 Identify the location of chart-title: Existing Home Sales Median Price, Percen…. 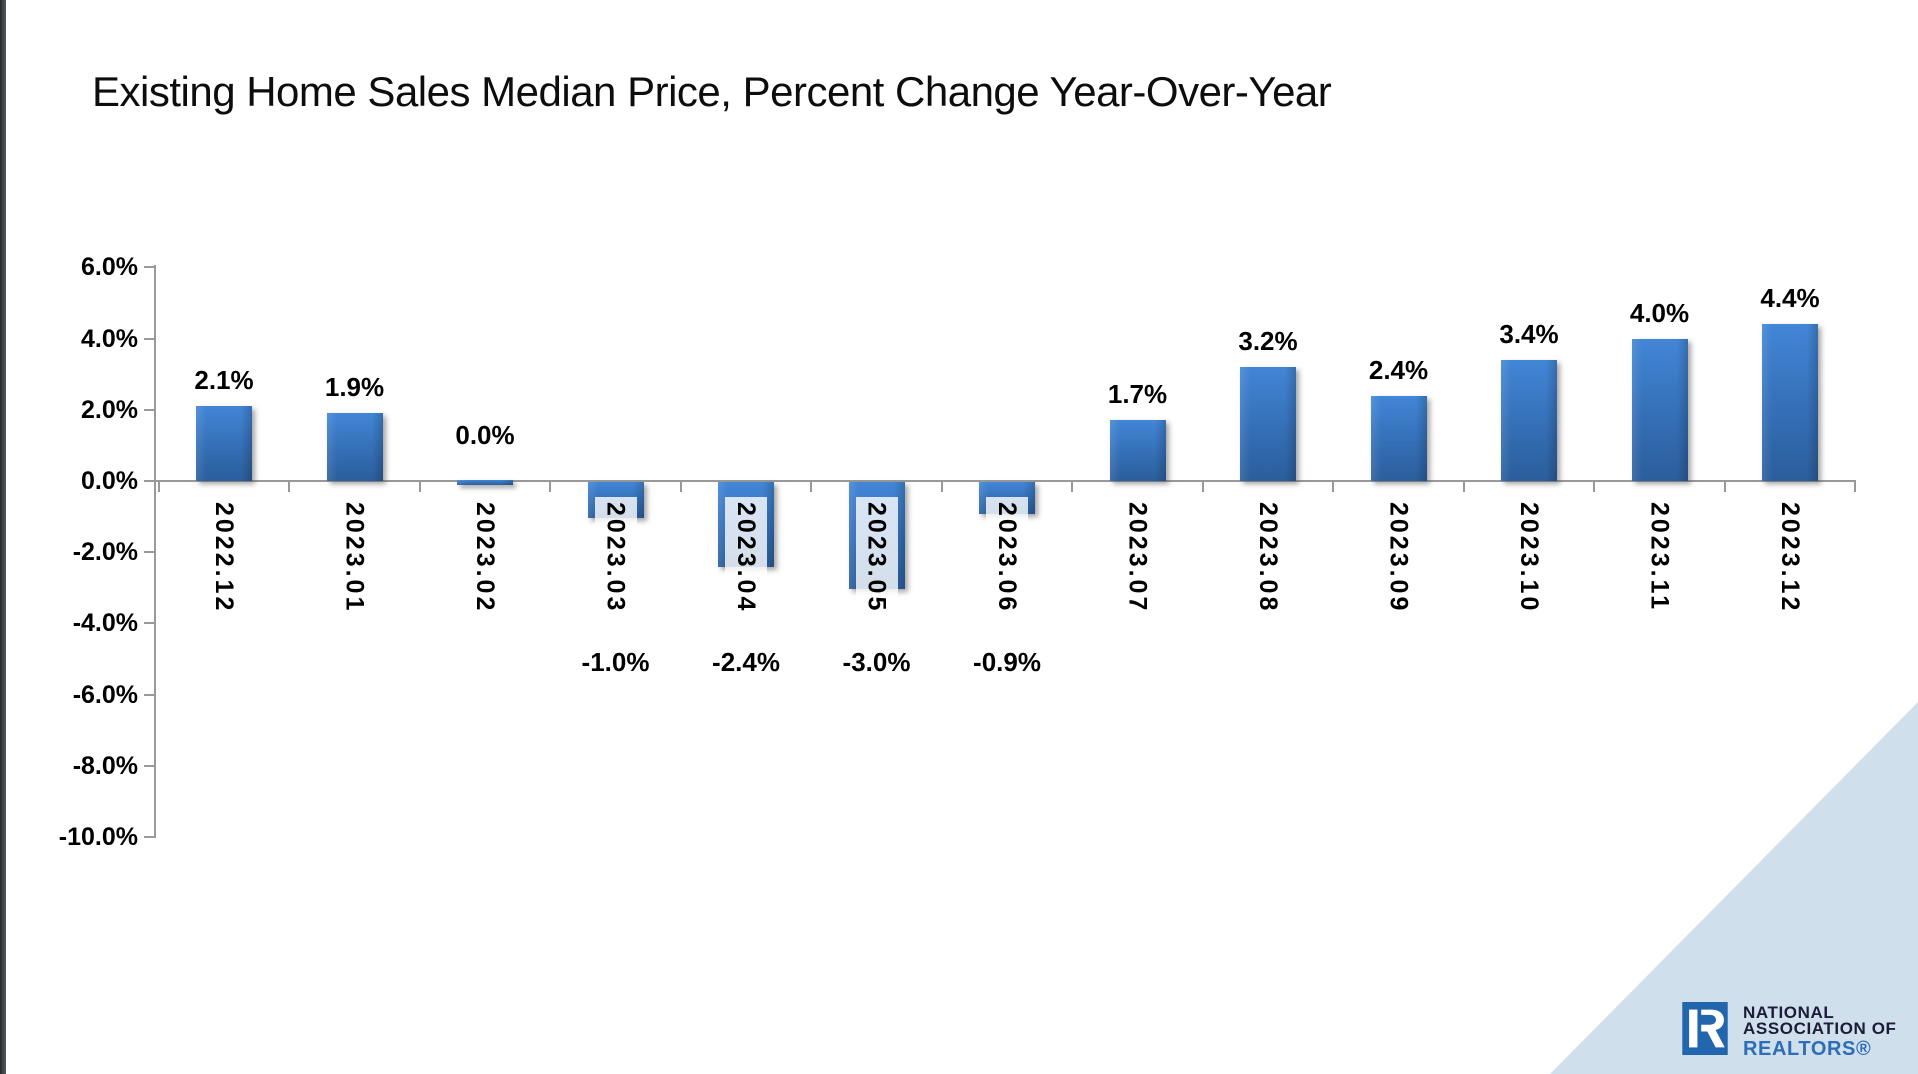
(712, 91).